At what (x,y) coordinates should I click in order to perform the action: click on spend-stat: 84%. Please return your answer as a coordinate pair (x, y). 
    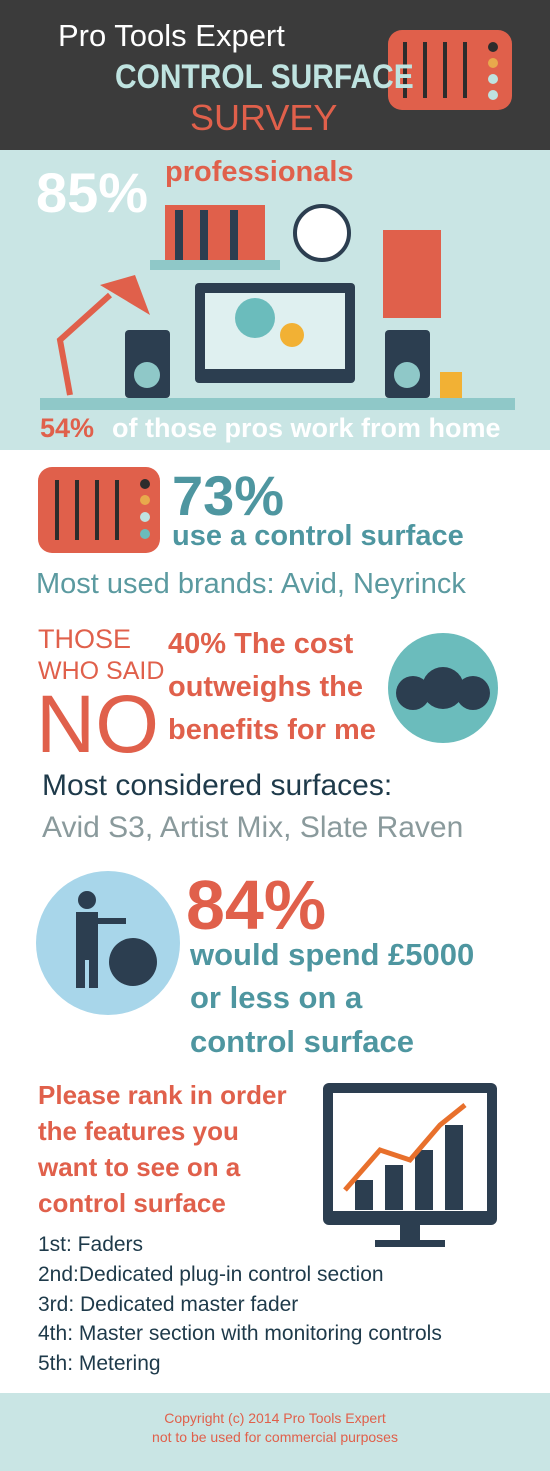
    Looking at the image, I should click on (256, 905).